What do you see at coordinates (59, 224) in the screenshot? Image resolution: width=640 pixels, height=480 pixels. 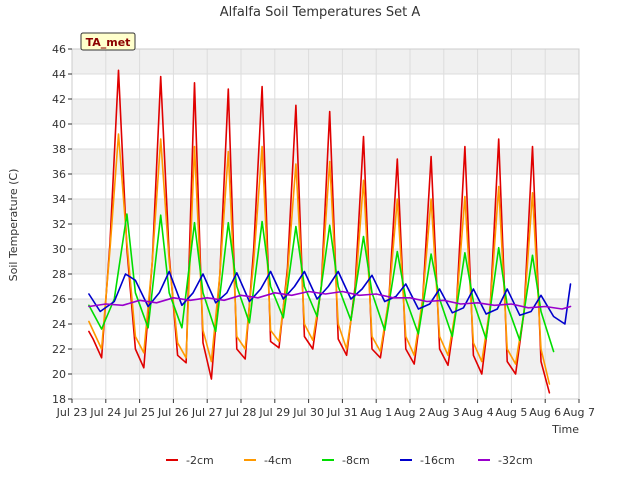 I see `y-tick-label: 32` at bounding box center [59, 224].